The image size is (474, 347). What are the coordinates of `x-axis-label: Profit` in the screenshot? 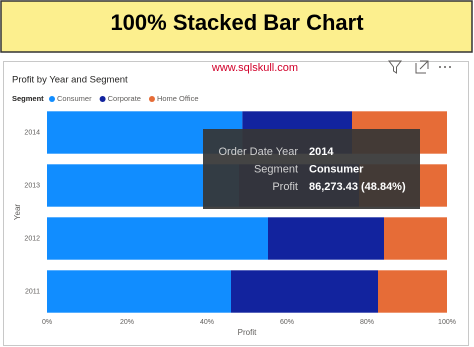 It's located at (247, 332).